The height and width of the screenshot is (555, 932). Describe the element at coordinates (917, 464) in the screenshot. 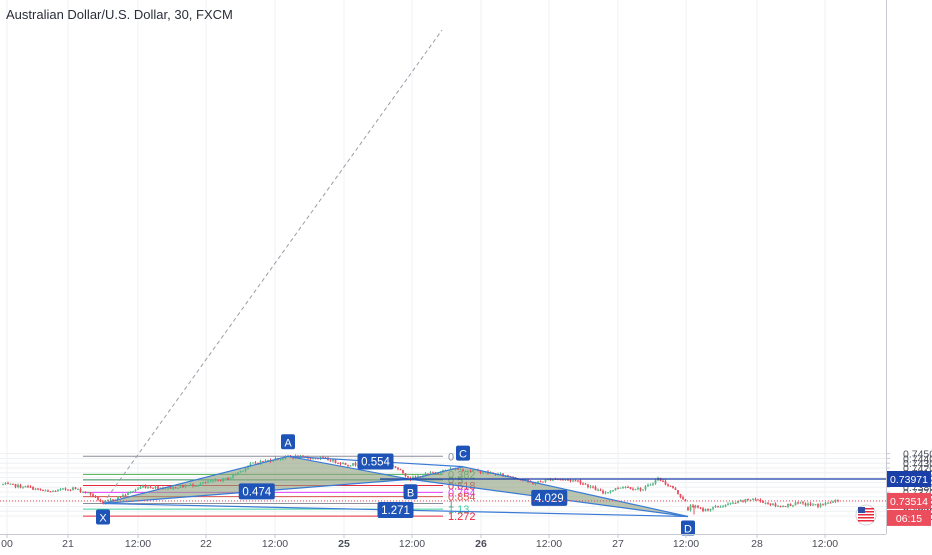

I see `price-tick-label: 0.74300` at that location.